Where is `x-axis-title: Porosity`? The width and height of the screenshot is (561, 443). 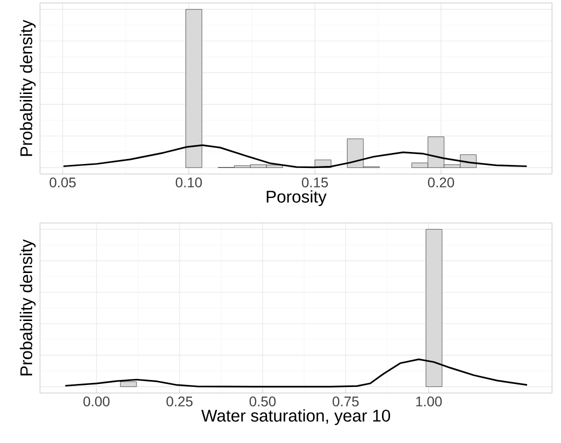 x-axis-title: Porosity is located at coordinates (296, 198).